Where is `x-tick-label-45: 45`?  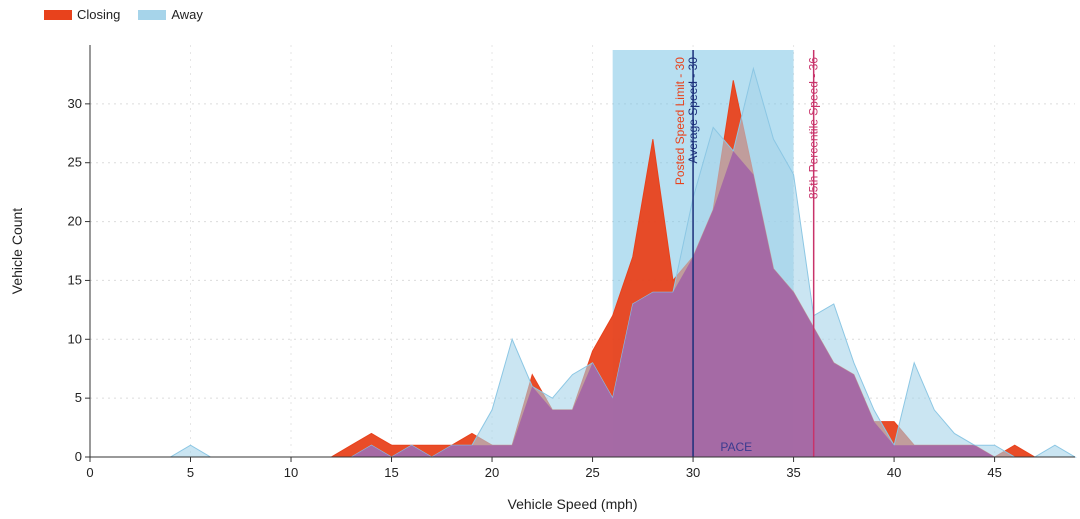 x-tick-label-45: 45 is located at coordinates (994, 472).